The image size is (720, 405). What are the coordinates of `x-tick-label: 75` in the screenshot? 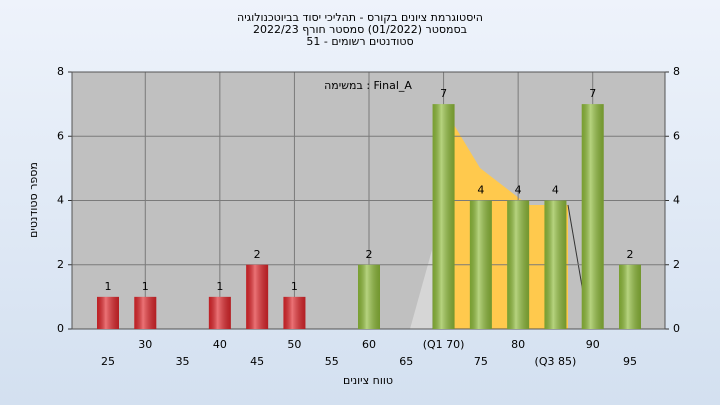 It's located at (481, 361).